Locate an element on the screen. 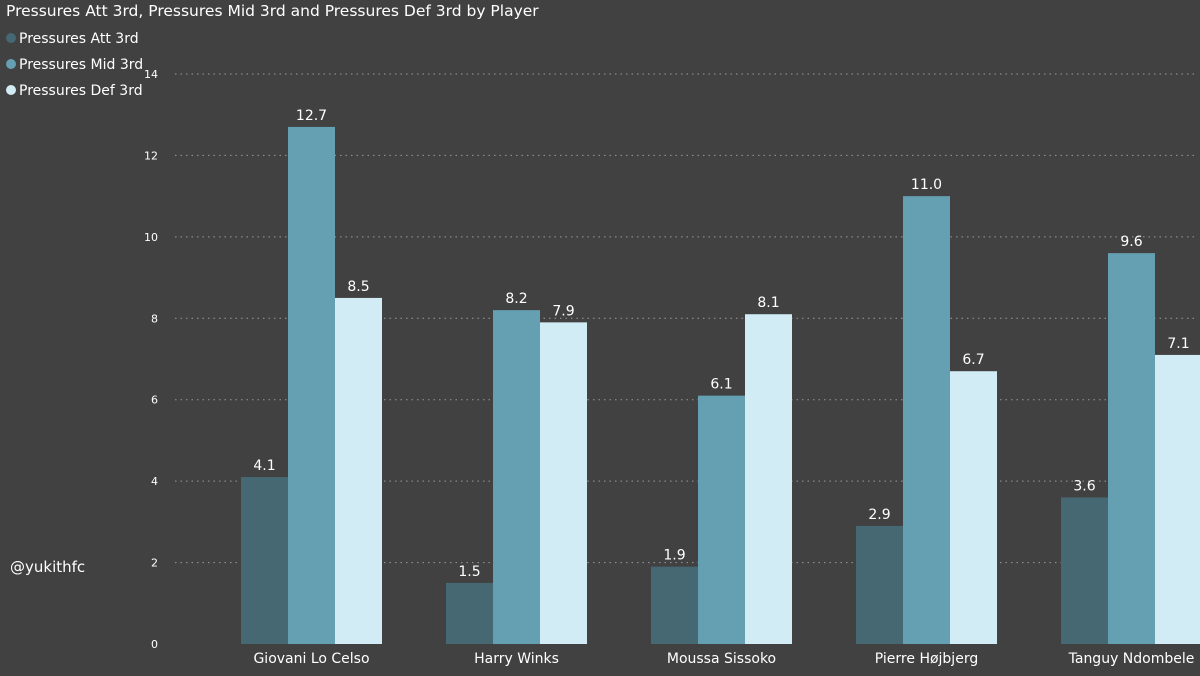 Image resolution: width=1200 pixels, height=676 pixels. y-axis-ticks: 0 2 4 6 8 10 12 14 is located at coordinates (151, 359).